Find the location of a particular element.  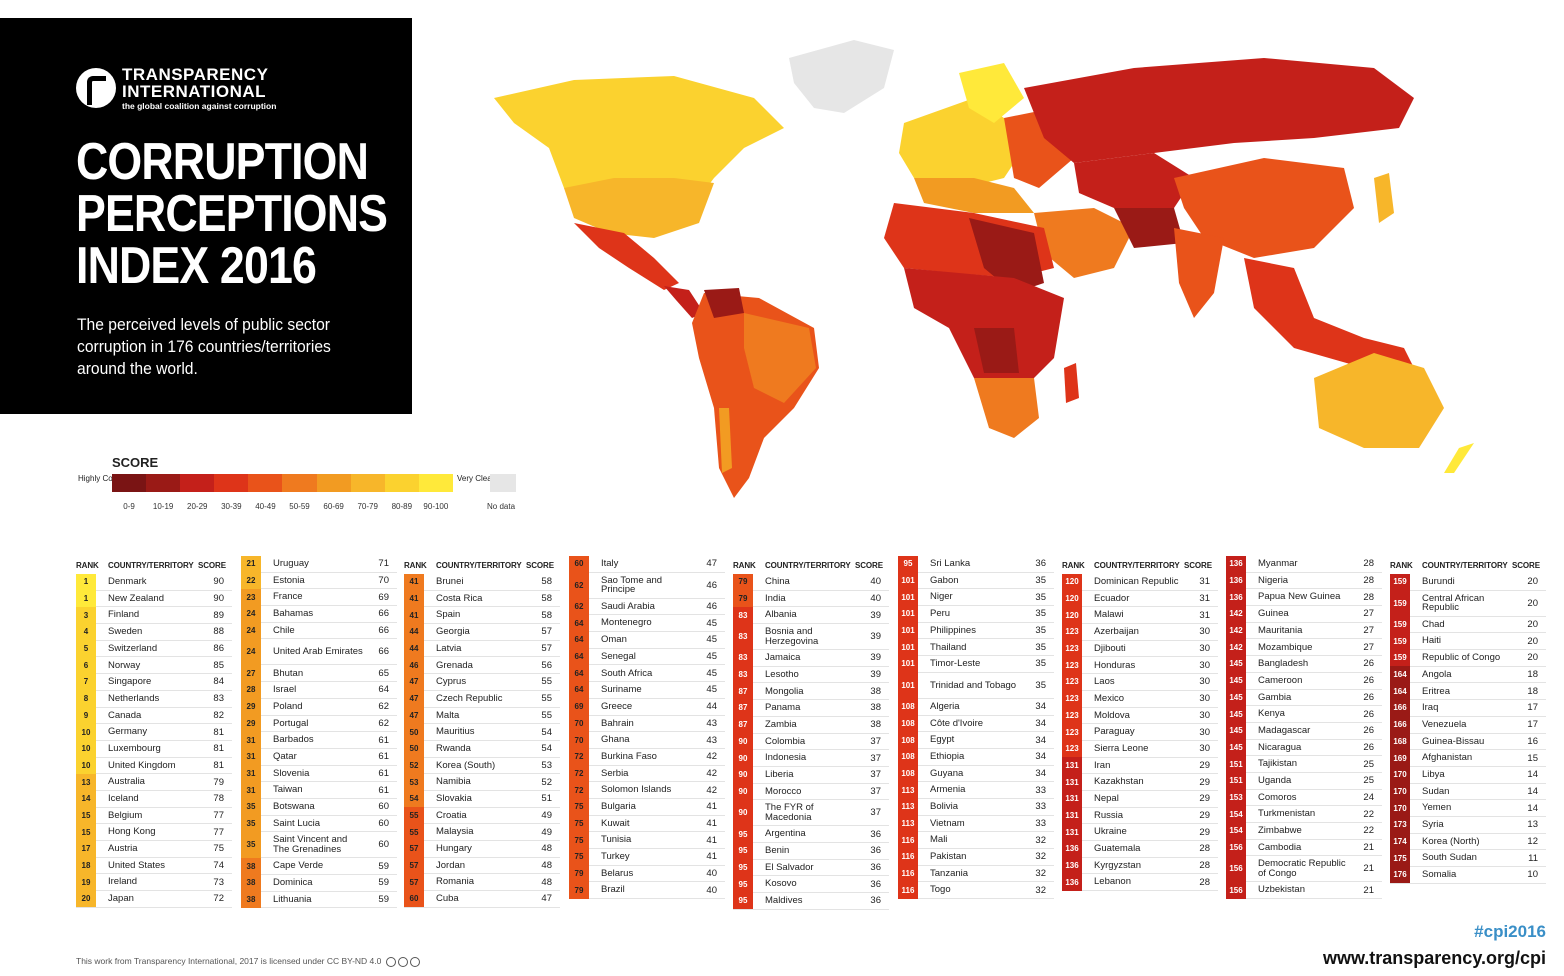

table-row: 24 Bahamas 66 is located at coordinates (319, 614).